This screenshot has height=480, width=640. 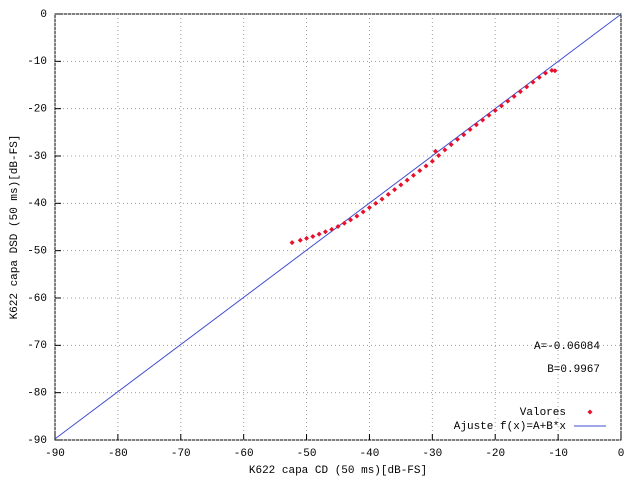 I want to click on x-tick-label: -30, so click(x=432, y=454).